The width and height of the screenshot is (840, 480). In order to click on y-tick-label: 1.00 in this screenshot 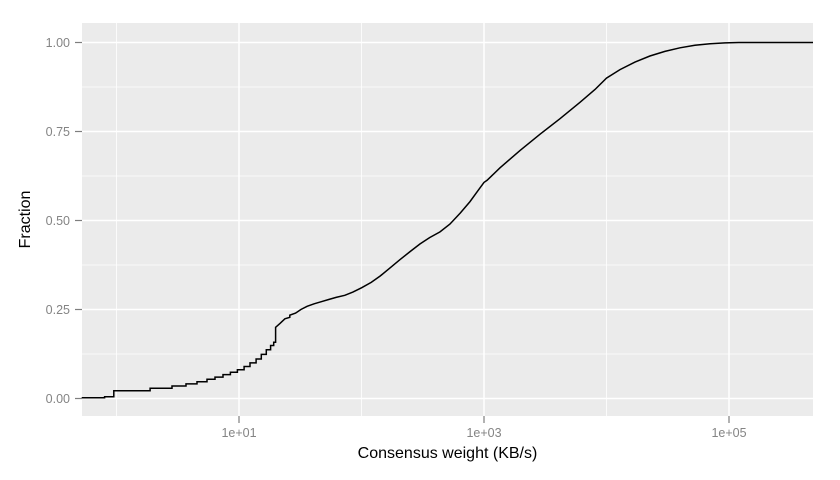, I will do `click(58, 43)`.